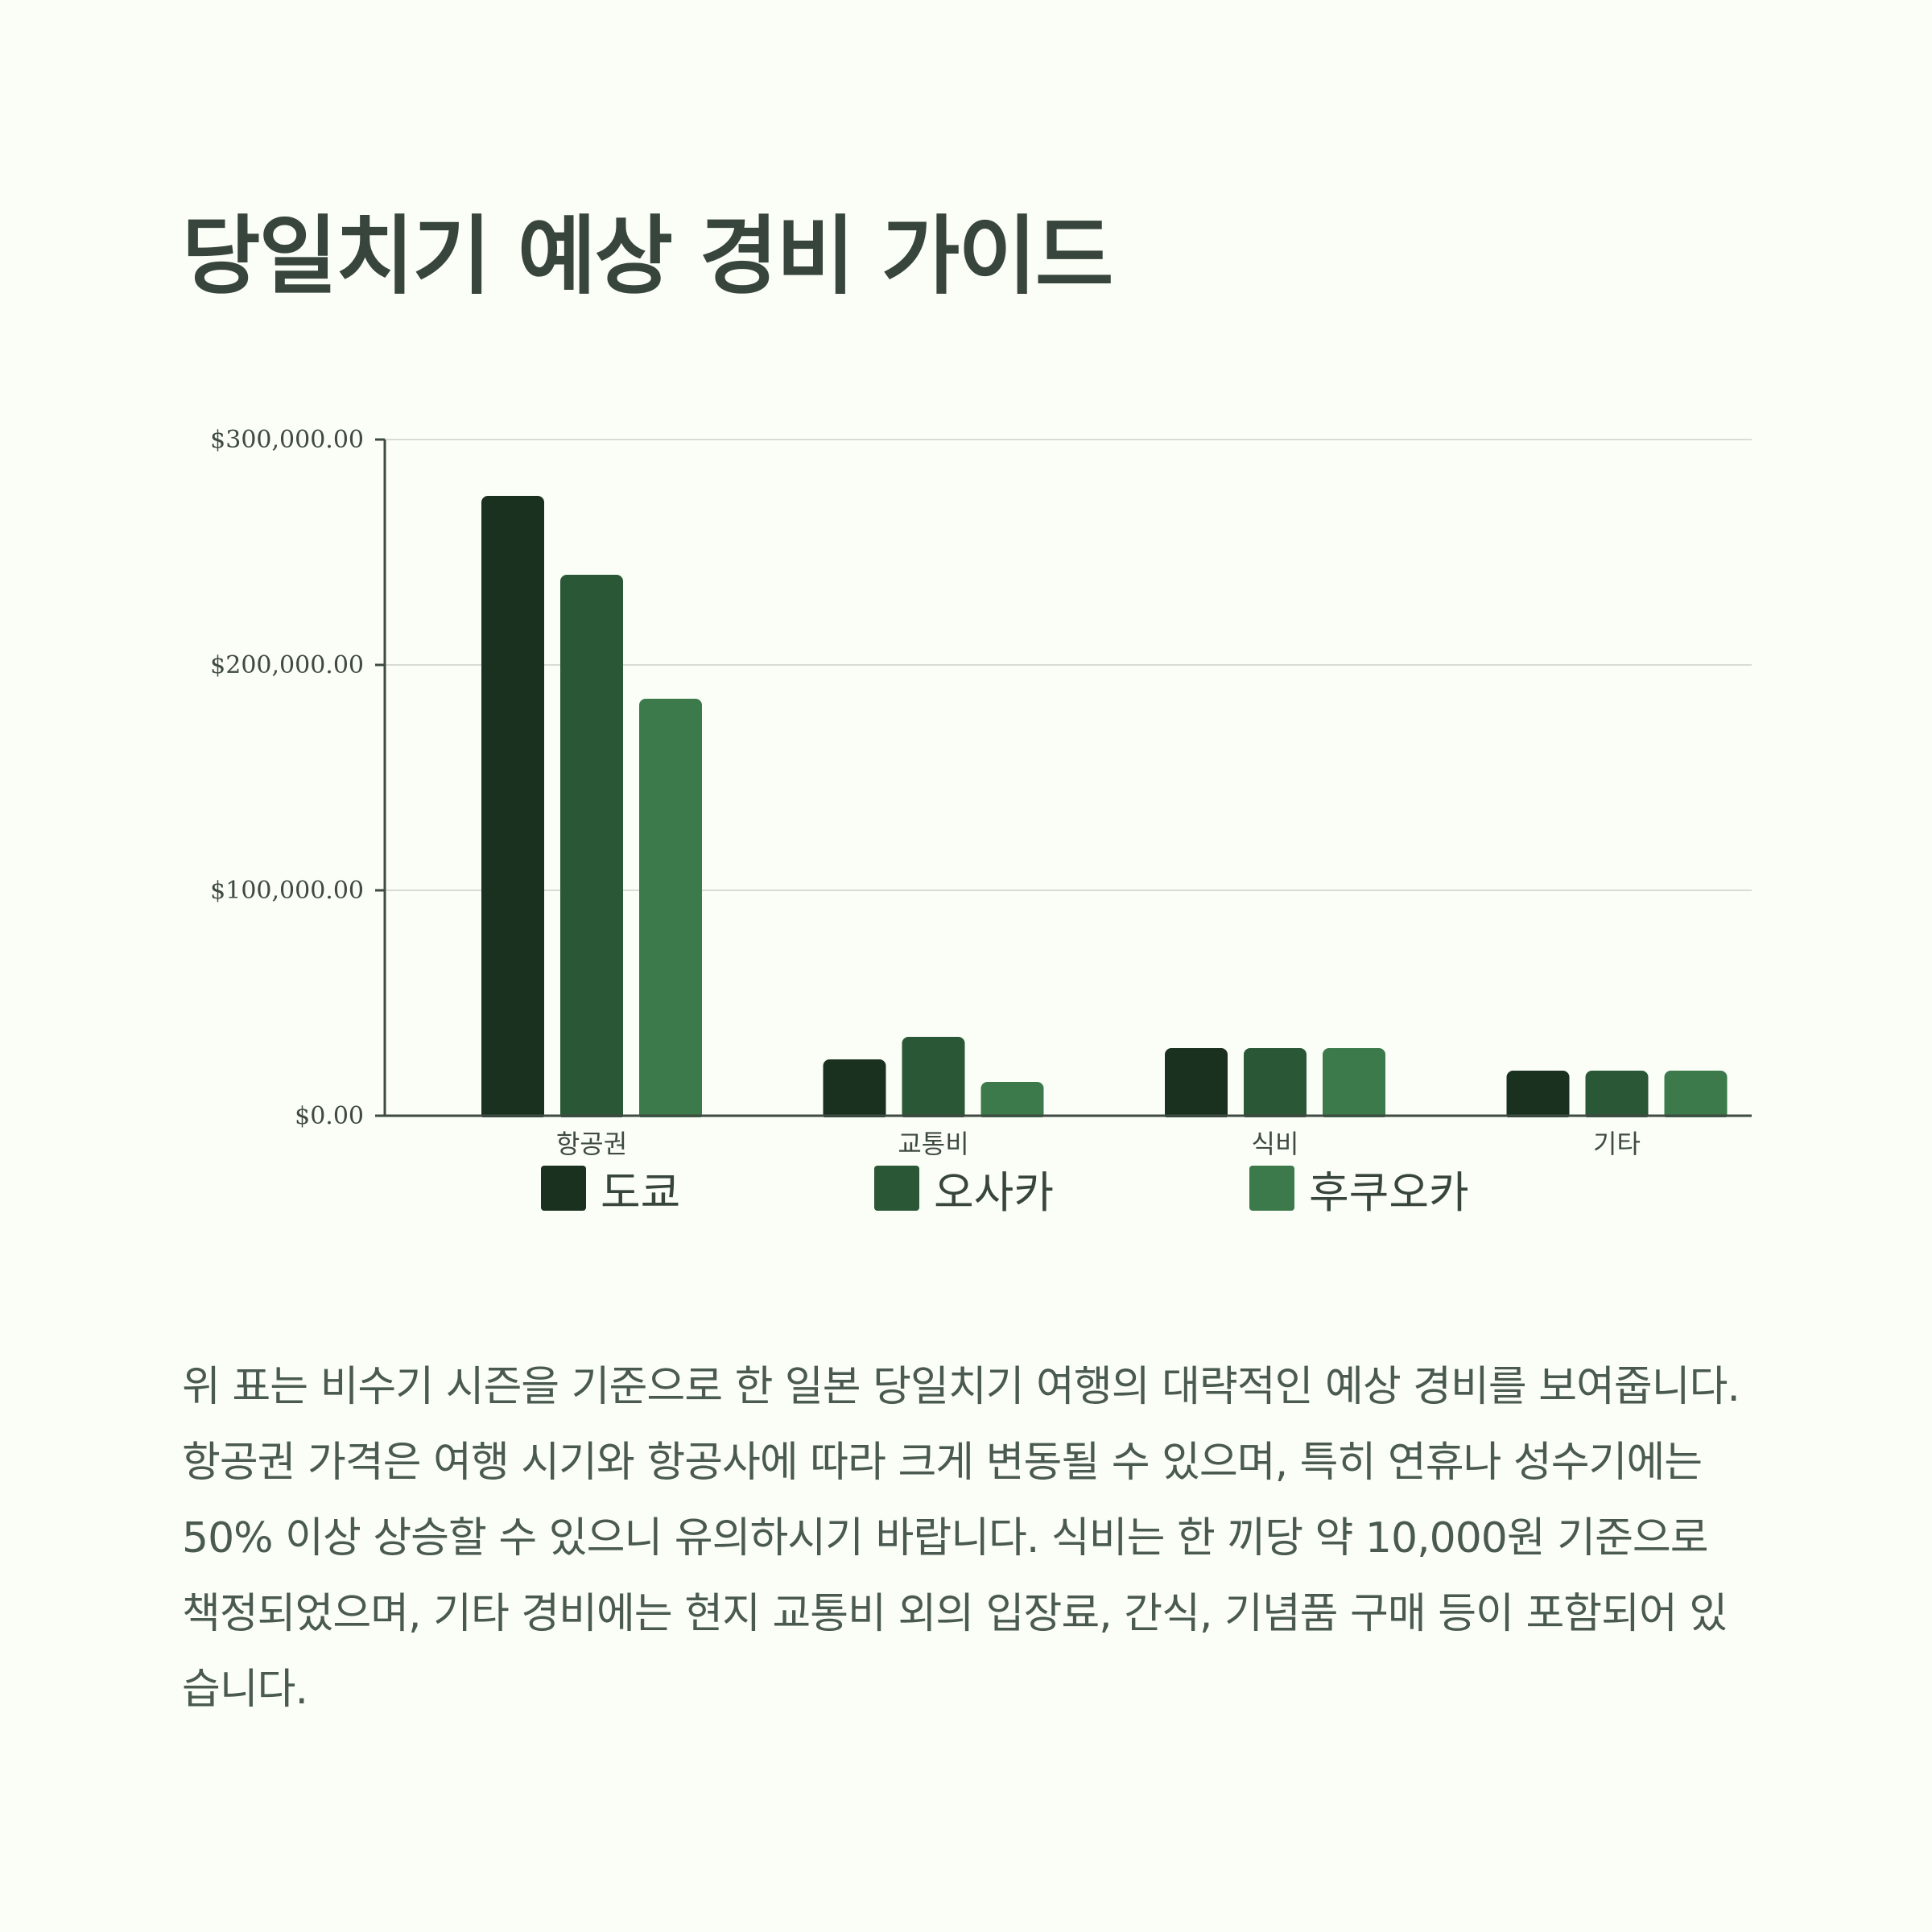 The height and width of the screenshot is (1932, 1932). I want to click on x-tick-label: 항공권, so click(591, 1144).